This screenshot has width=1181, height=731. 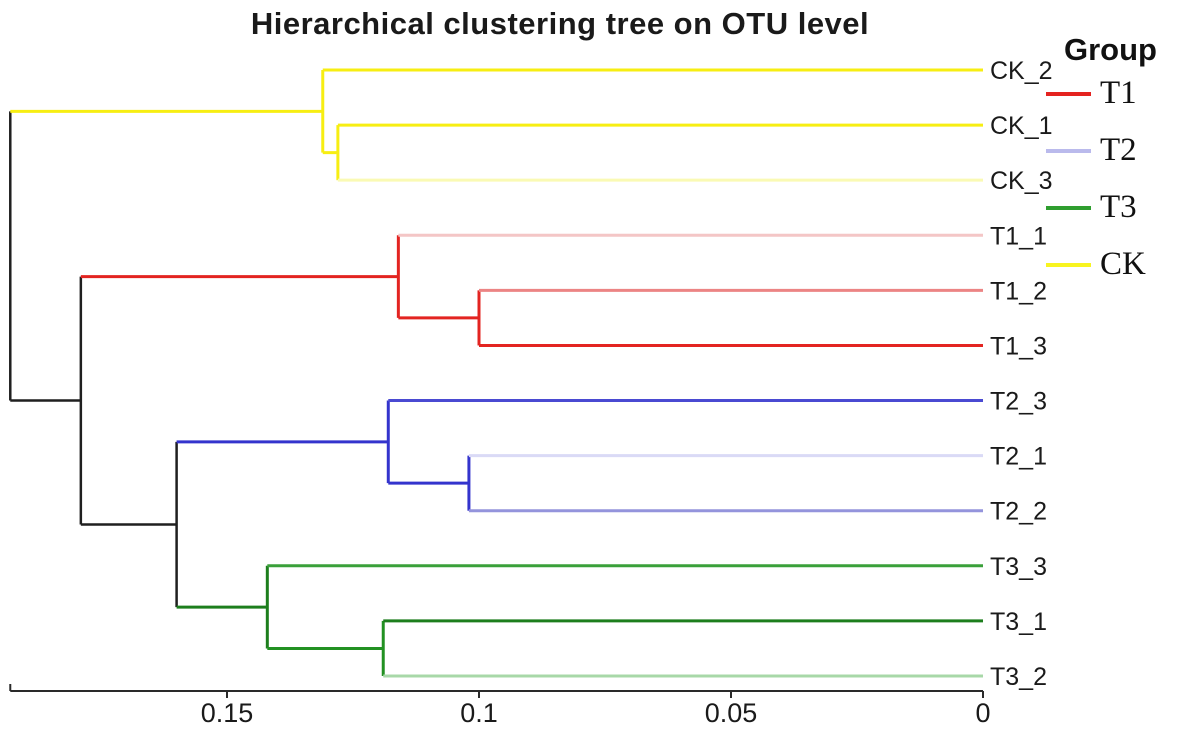 I want to click on leaf-label: T3_3, so click(x=1018, y=567).